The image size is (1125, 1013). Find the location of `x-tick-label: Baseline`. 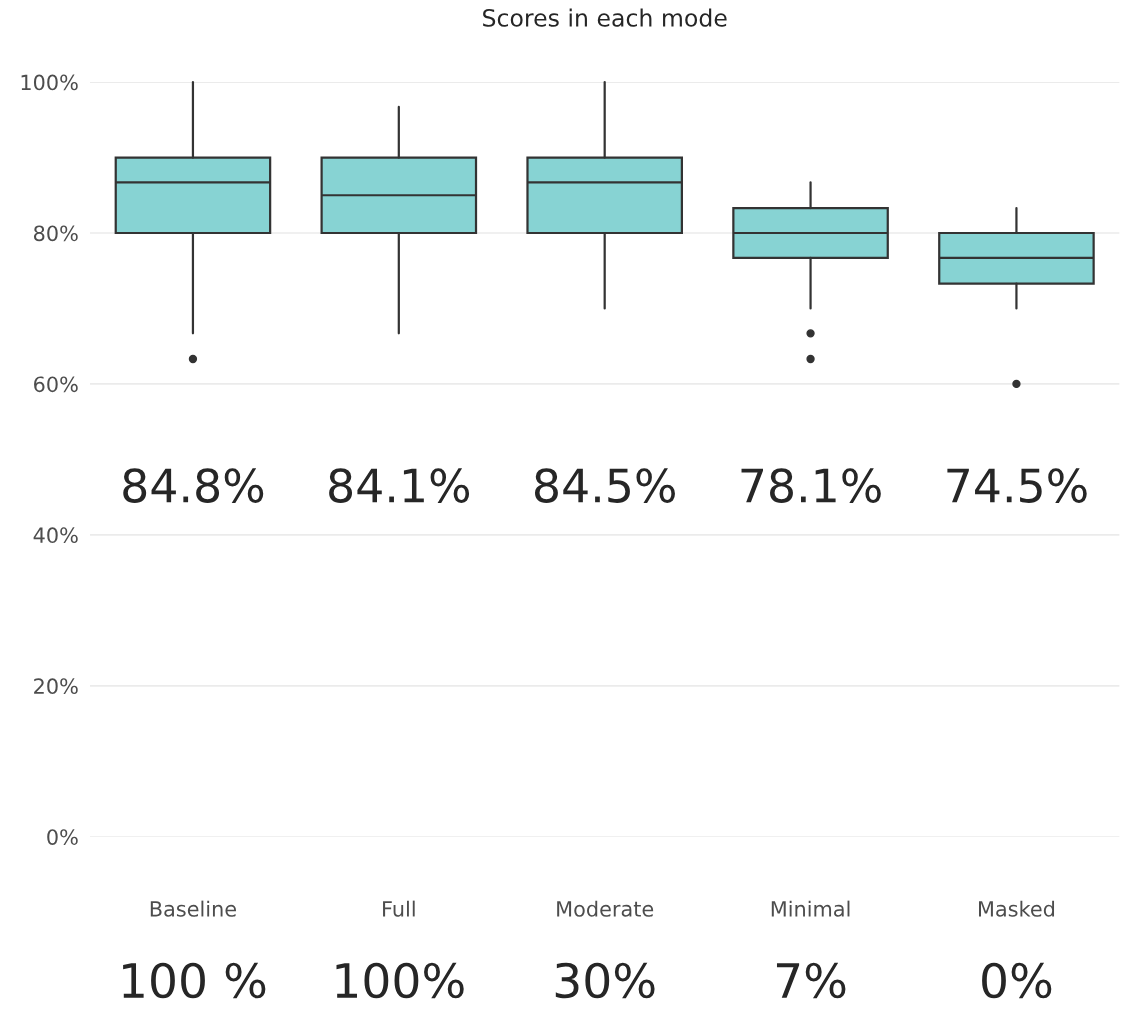

x-tick-label: Baseline is located at coordinates (193, 908).